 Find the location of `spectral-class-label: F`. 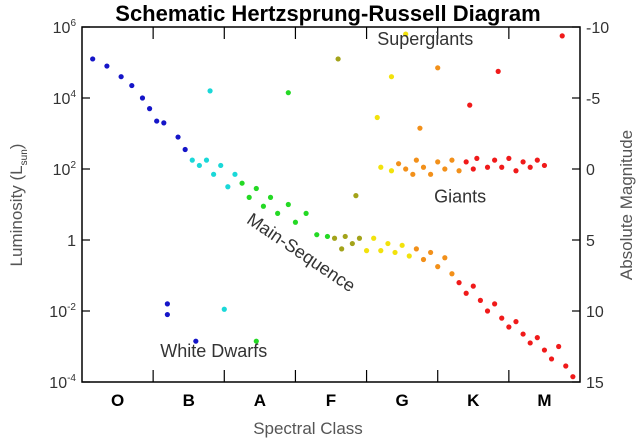

spectral-class-label: F is located at coordinates (331, 400).